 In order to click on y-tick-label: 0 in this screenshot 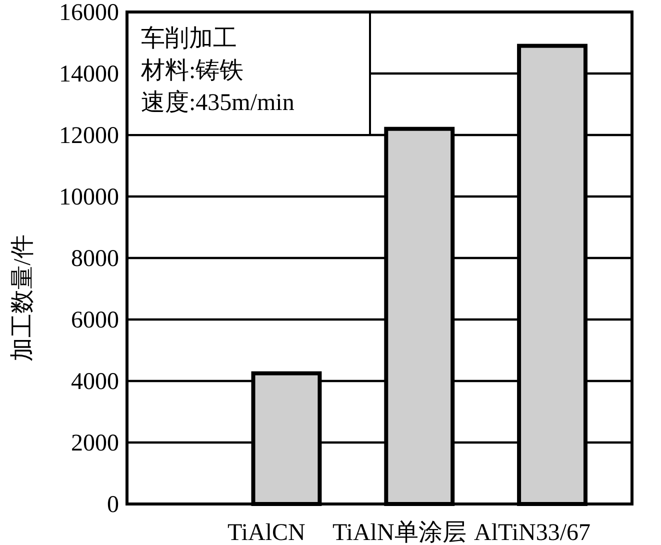, I will do `click(113, 505)`.